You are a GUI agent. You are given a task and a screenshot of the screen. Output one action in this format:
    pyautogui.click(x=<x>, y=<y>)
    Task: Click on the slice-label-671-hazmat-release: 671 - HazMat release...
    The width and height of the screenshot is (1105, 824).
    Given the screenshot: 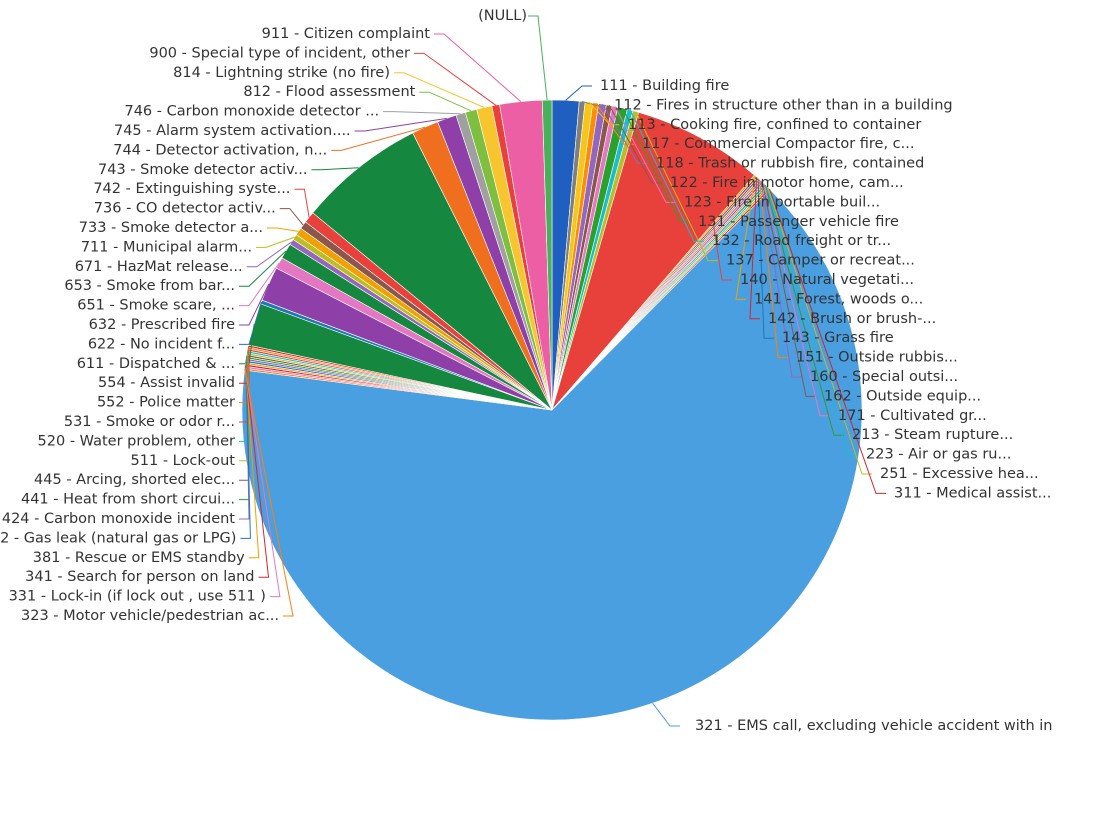 What is the action you would take?
    pyautogui.click(x=159, y=267)
    